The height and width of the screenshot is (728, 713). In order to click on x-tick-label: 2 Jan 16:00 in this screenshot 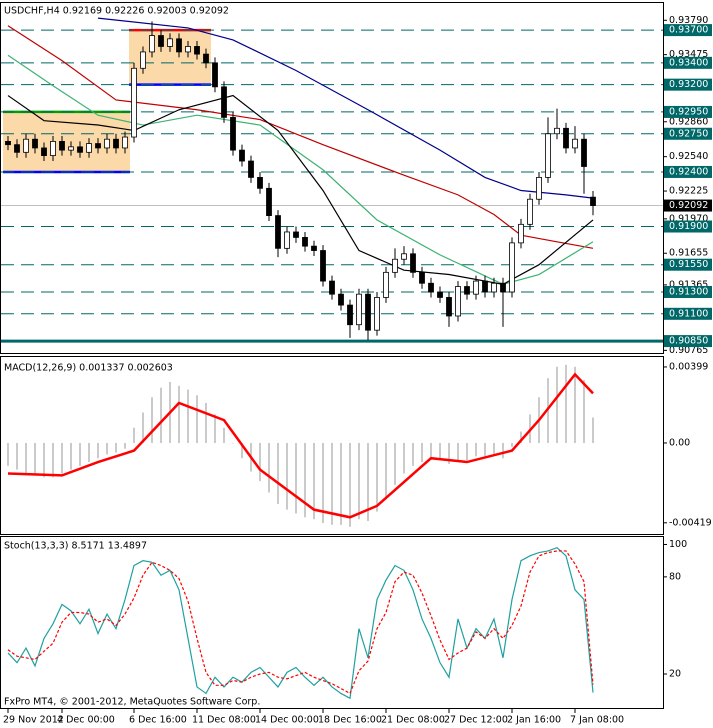, I will do `click(534, 720)`.